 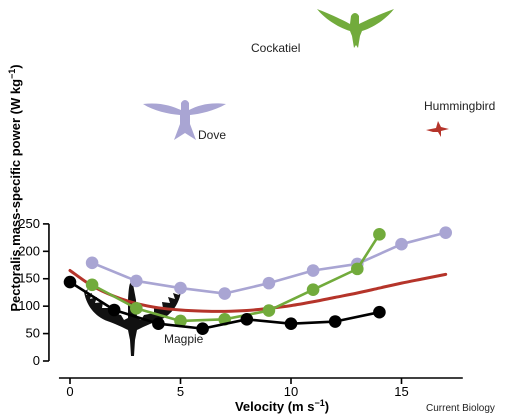 What do you see at coordinates (401, 391) in the screenshot?
I see `x-tick-label: 15` at bounding box center [401, 391].